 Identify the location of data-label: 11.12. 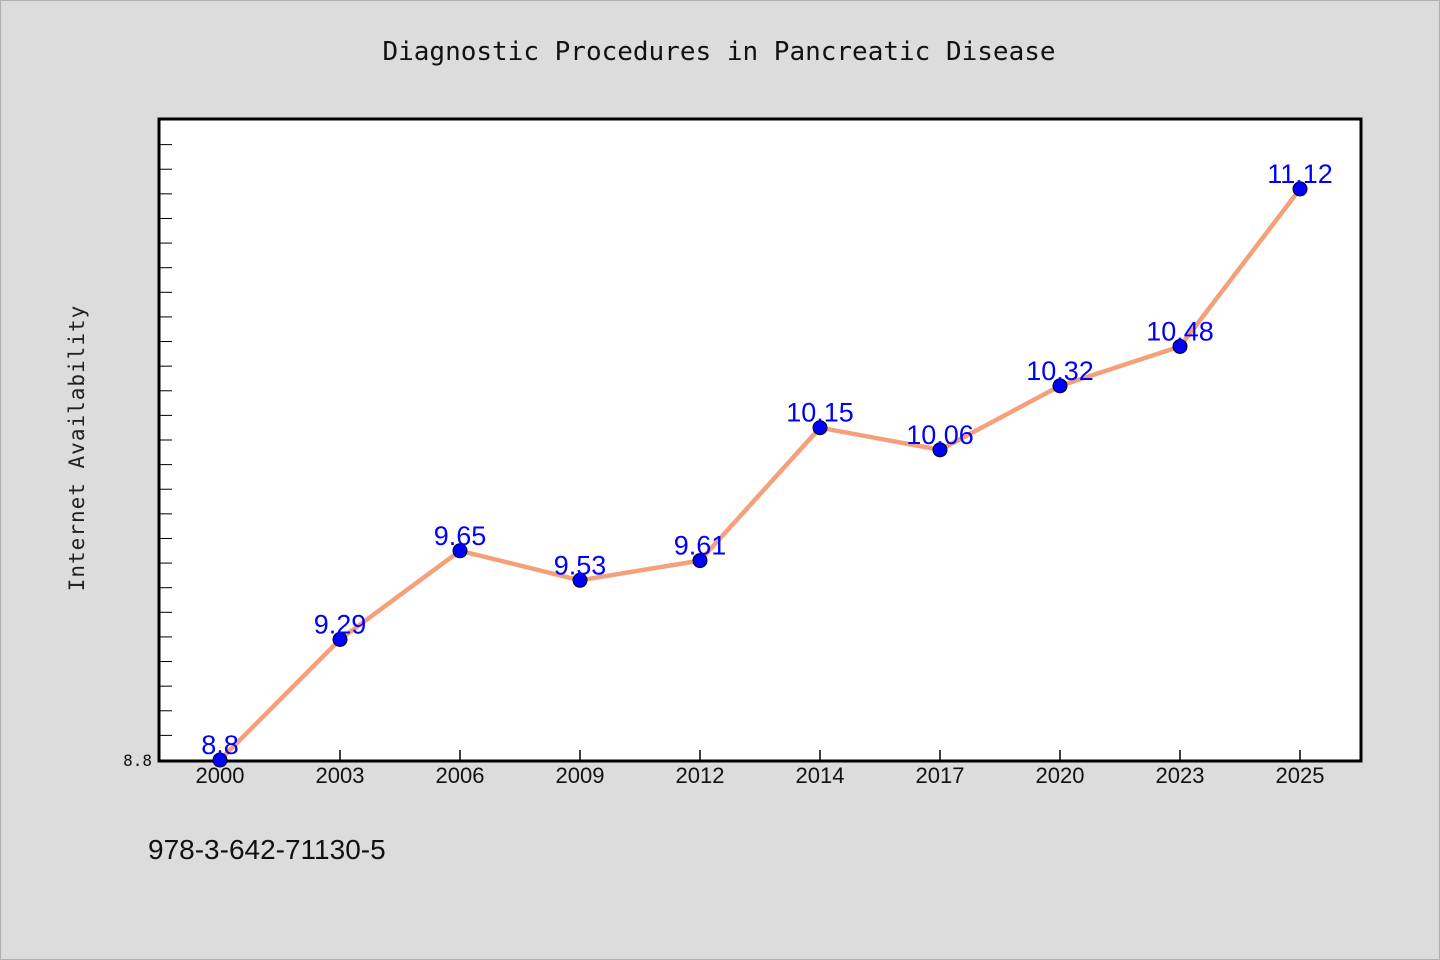
(1300, 174).